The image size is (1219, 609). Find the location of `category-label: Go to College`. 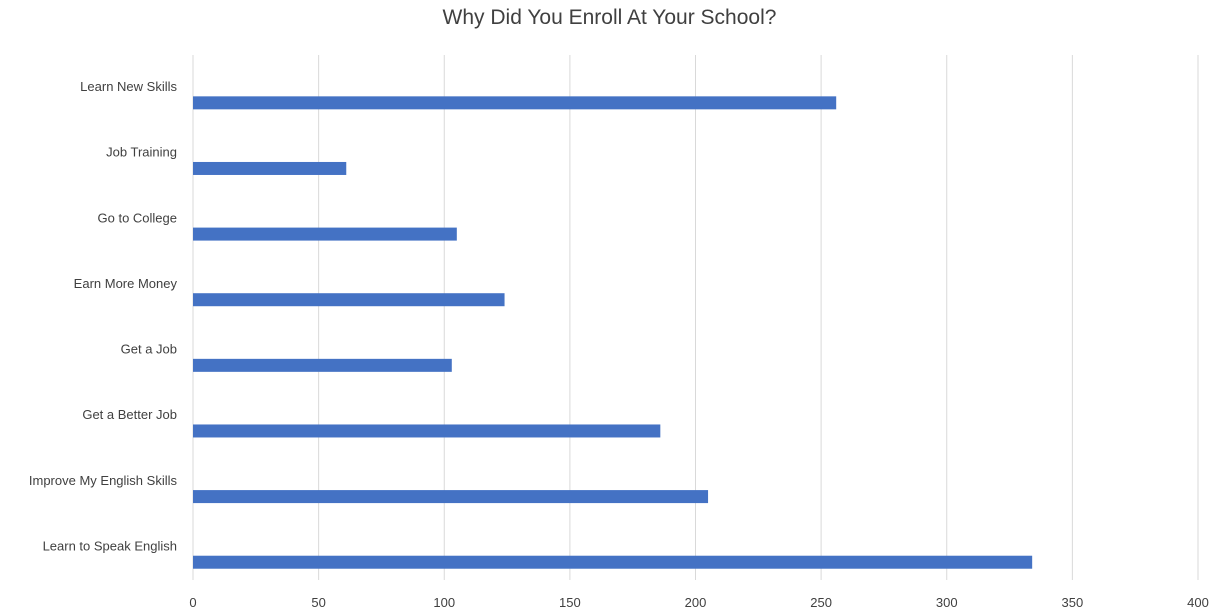

category-label: Go to College is located at coordinates (138, 217).